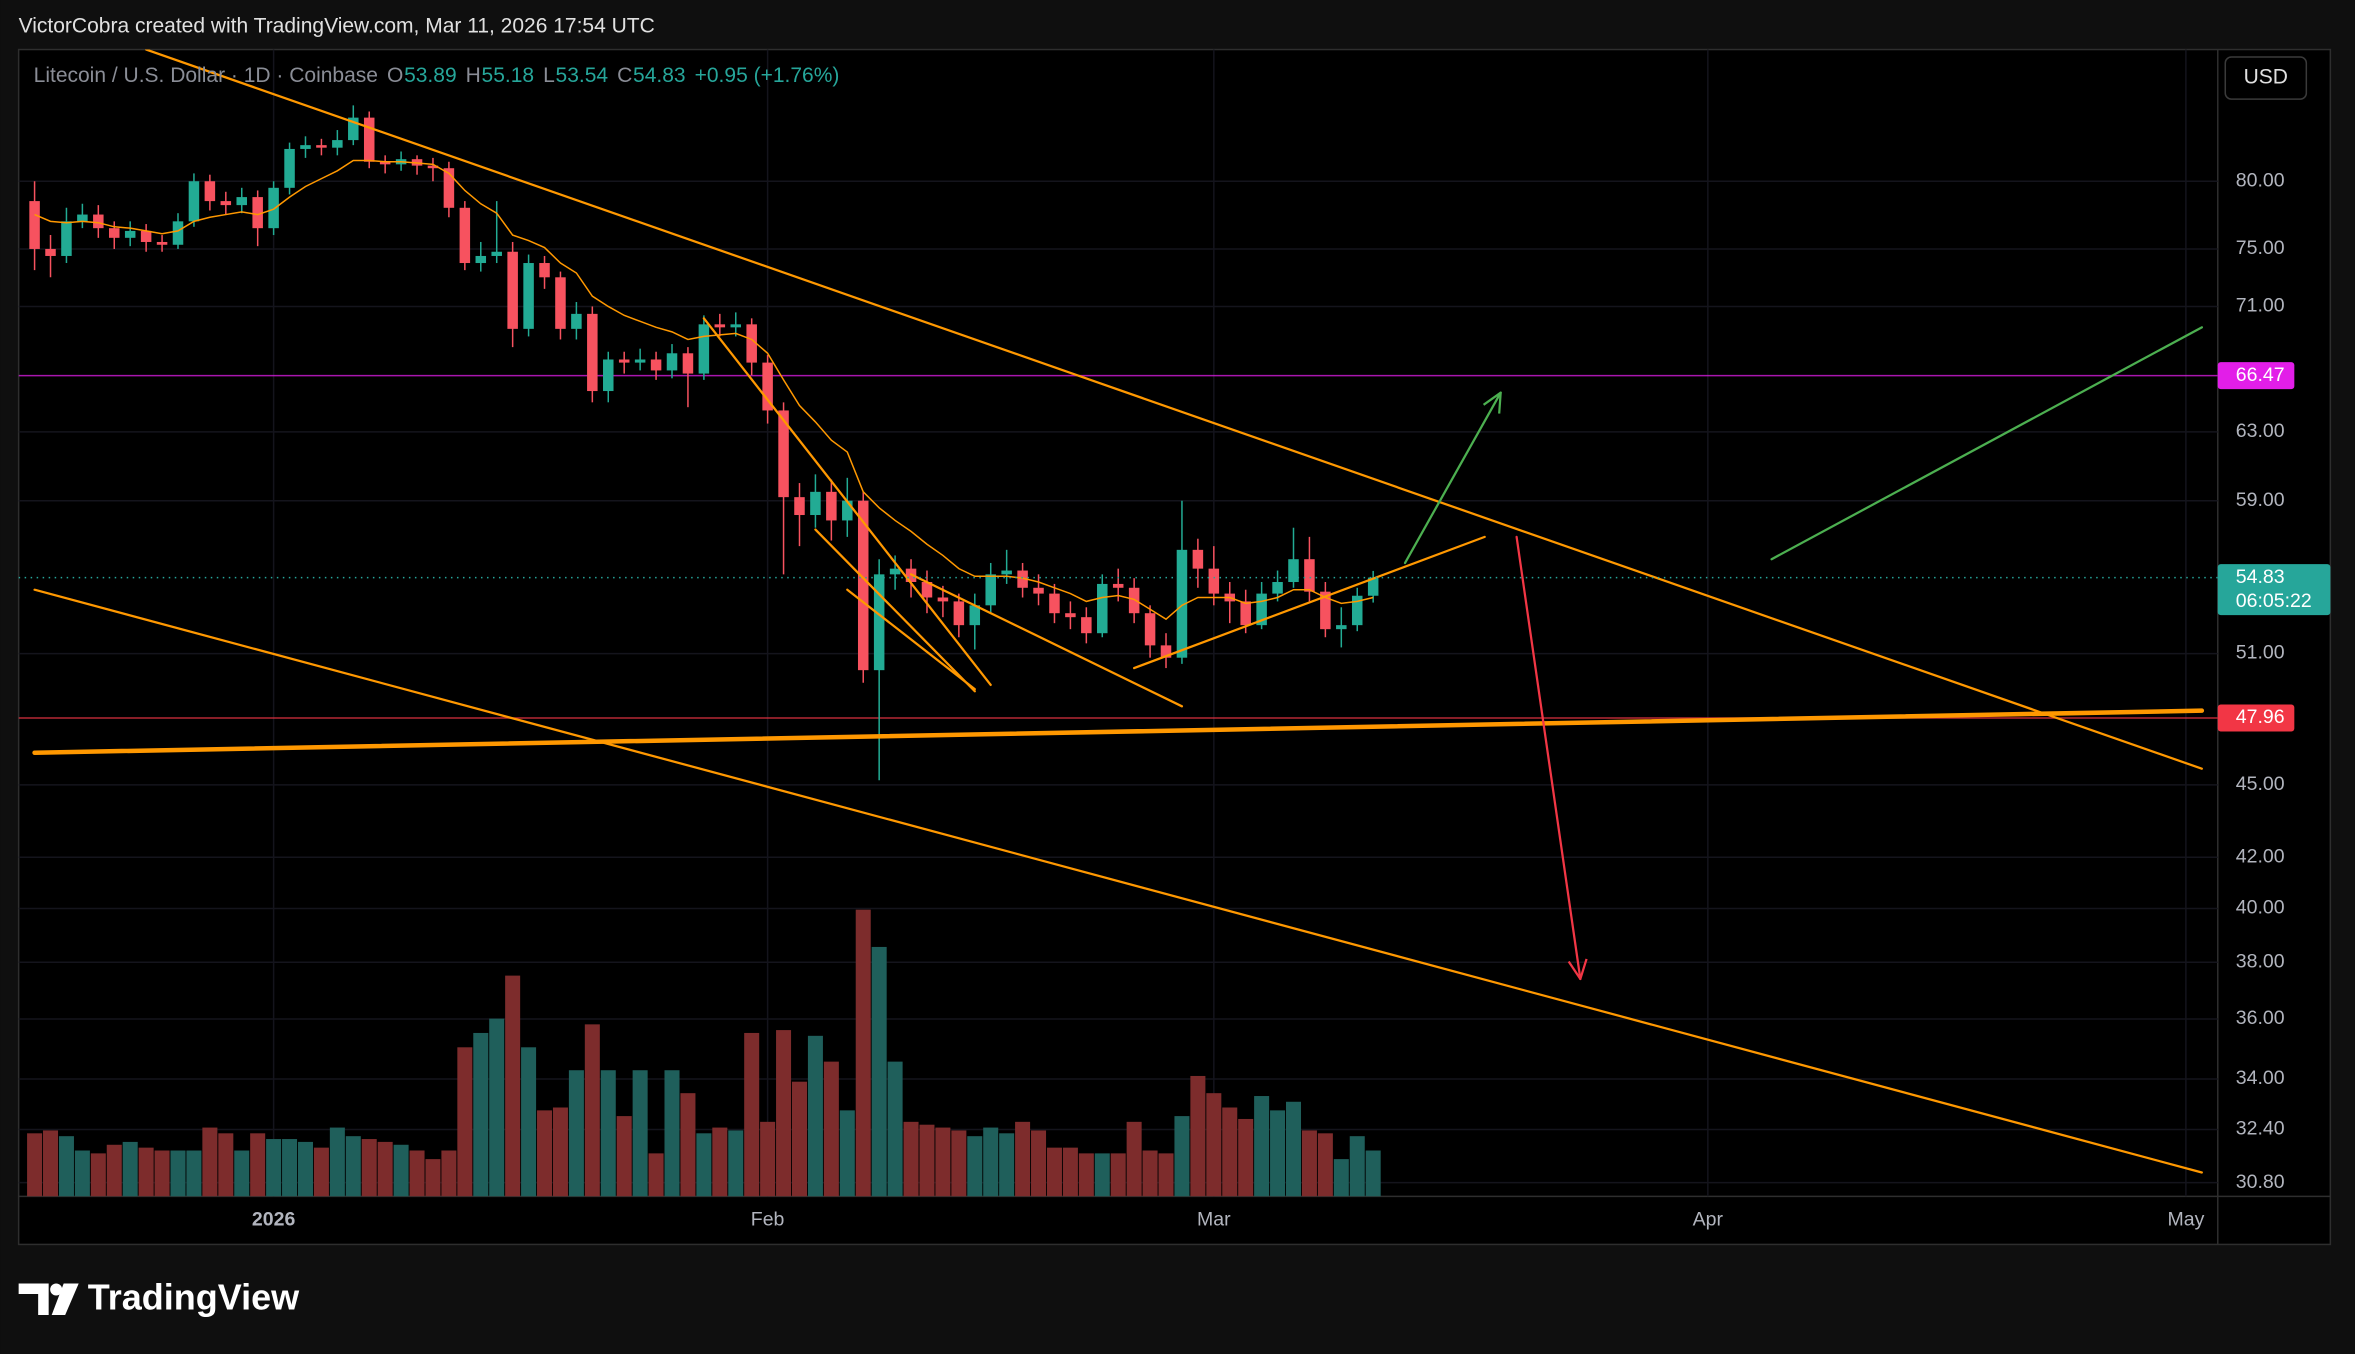 This screenshot has width=2355, height=1354. Describe the element at coordinates (274, 1220) in the screenshot. I see `x-tick-label: 2026` at that location.